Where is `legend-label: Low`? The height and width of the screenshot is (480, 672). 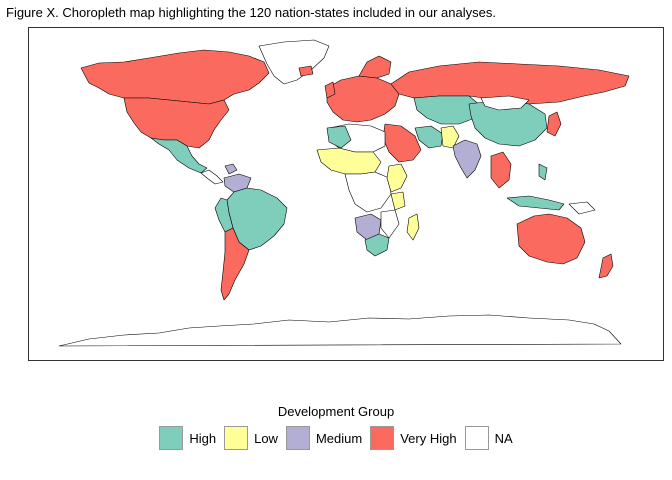 legend-label: Low is located at coordinates (266, 438).